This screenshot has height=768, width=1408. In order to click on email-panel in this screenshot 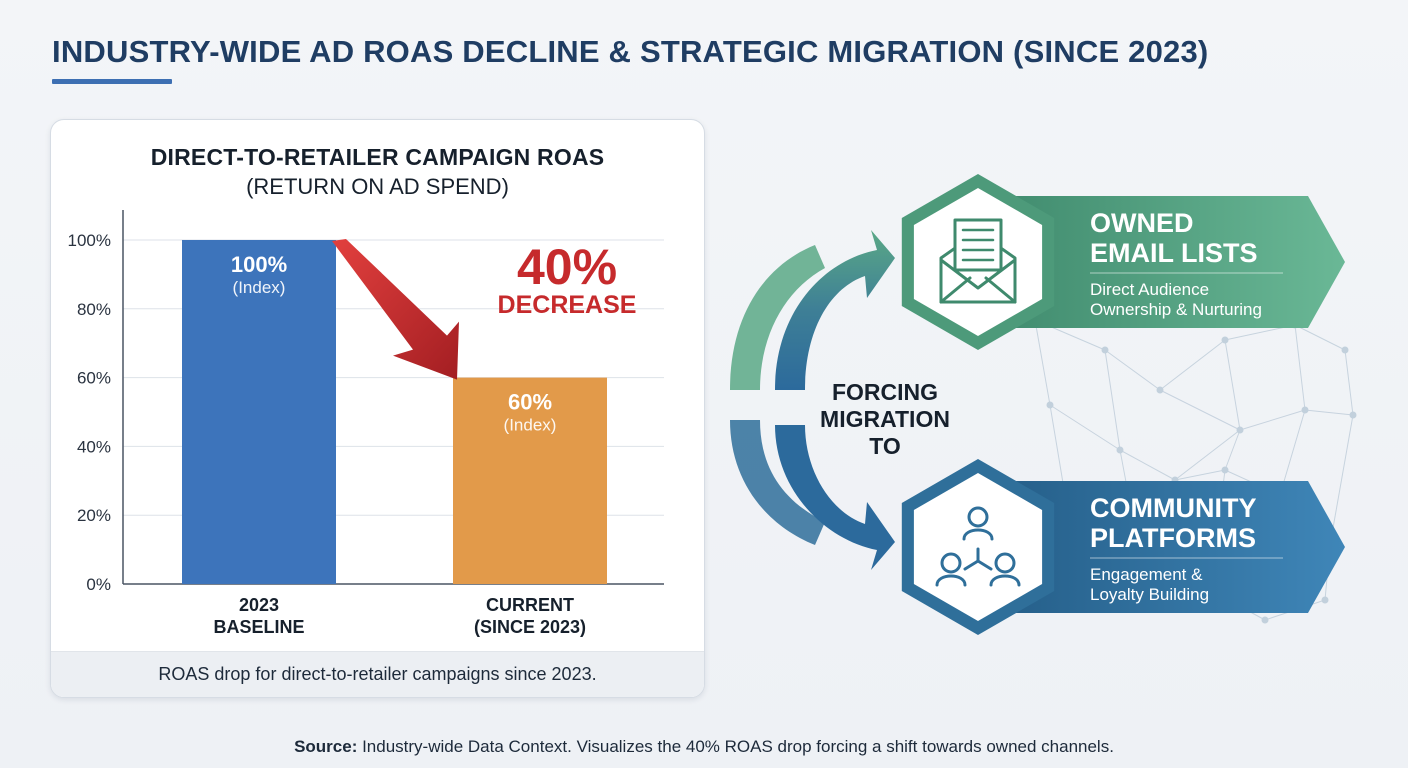, I will do `click(1165, 262)`.